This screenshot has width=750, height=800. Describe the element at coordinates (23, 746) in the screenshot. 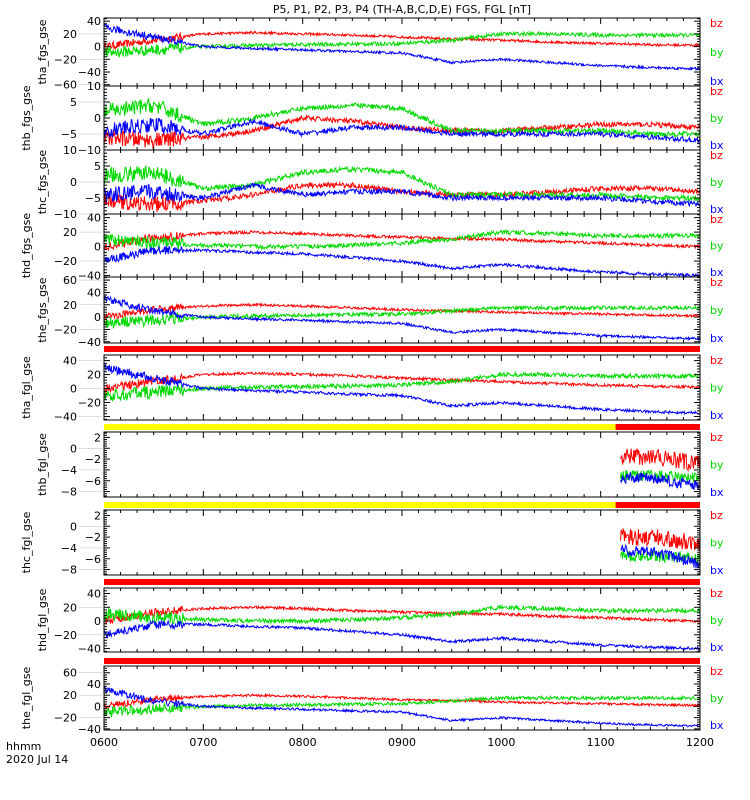

I see `x-axis-label-hhmm: hhmm` at that location.